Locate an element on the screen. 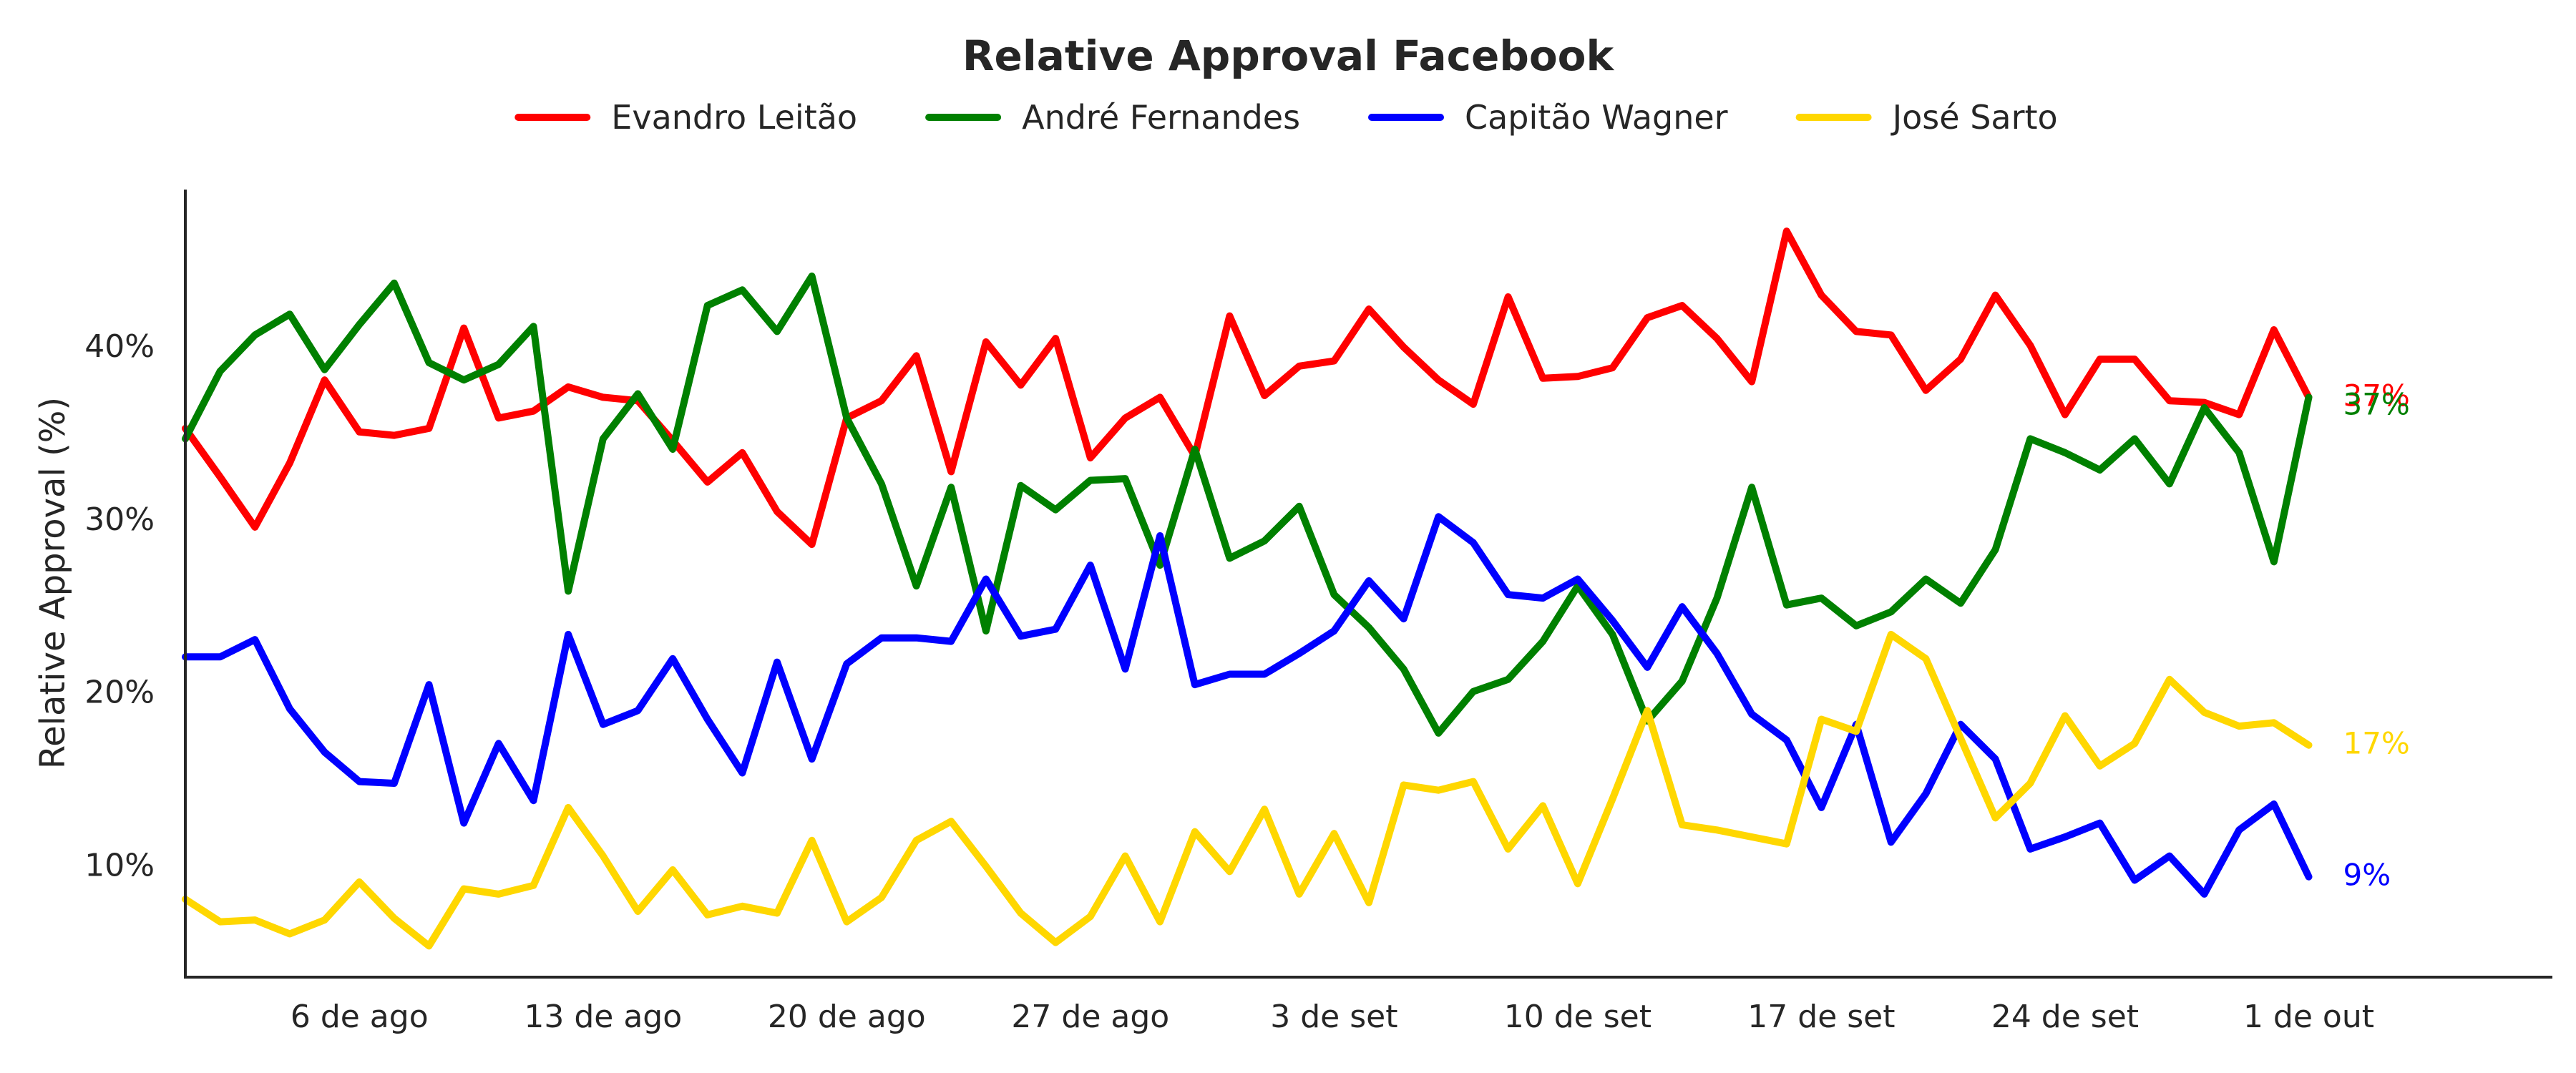  legend-label: José Sarto is located at coordinates (1974, 117).